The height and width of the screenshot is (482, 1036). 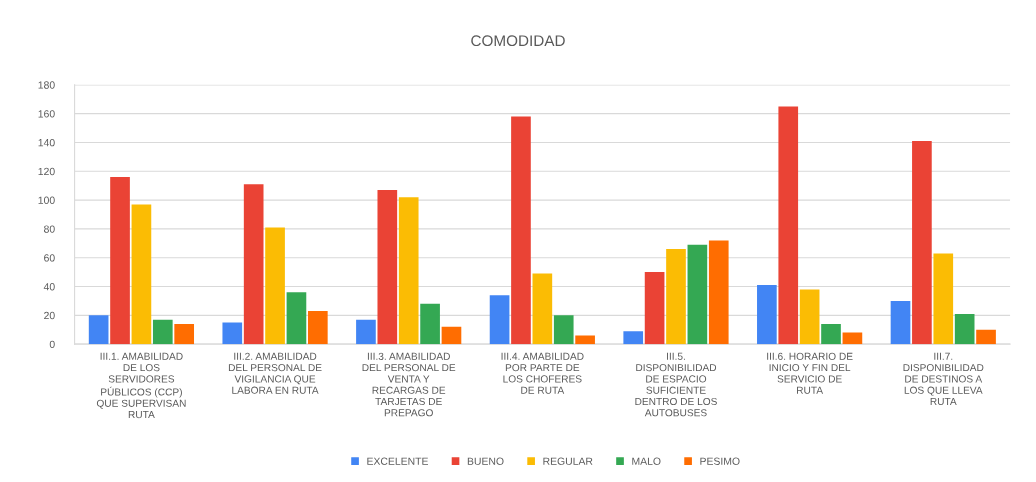 What do you see at coordinates (943, 379) in the screenshot?
I see `x-tick-label: III.7. DISPONIBILIDAD DE DESTINOS A LOS QUE LLEVA RUTA` at bounding box center [943, 379].